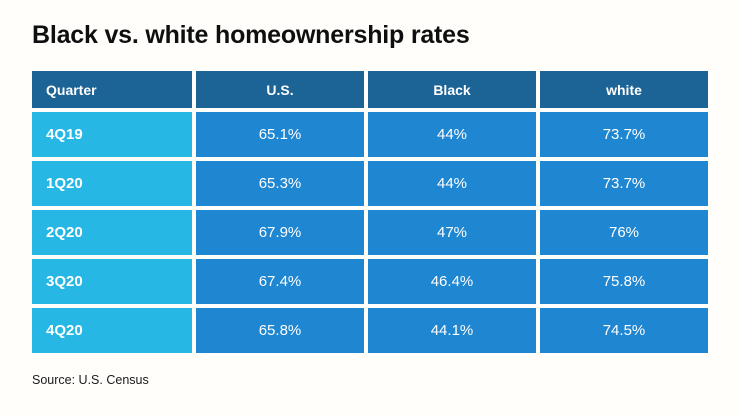  I want to click on quarter-cell: 3Q20, so click(112, 281).